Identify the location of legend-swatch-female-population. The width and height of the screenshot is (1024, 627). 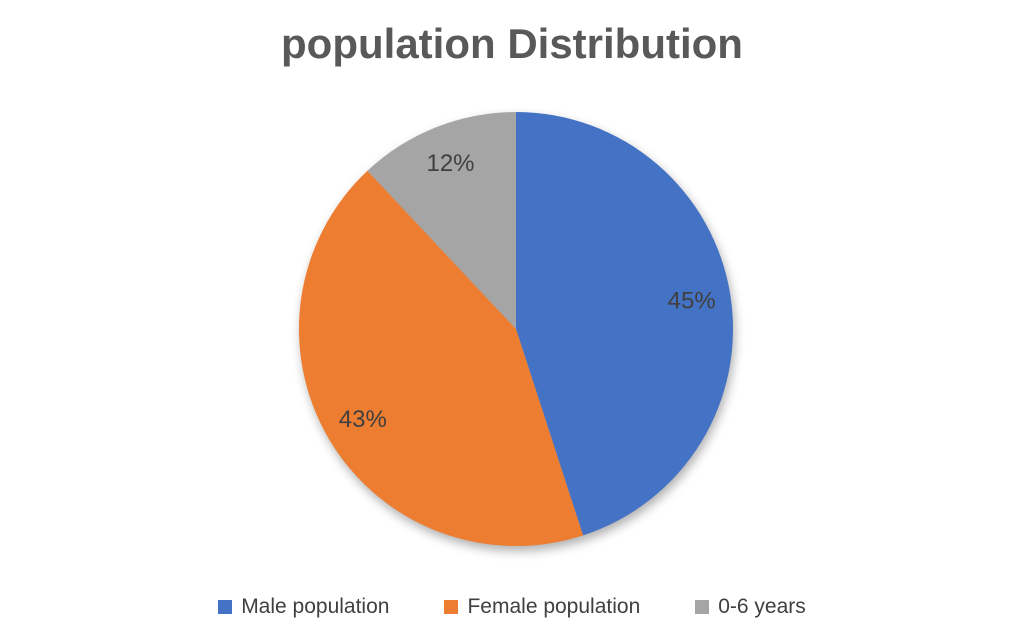
(451, 607).